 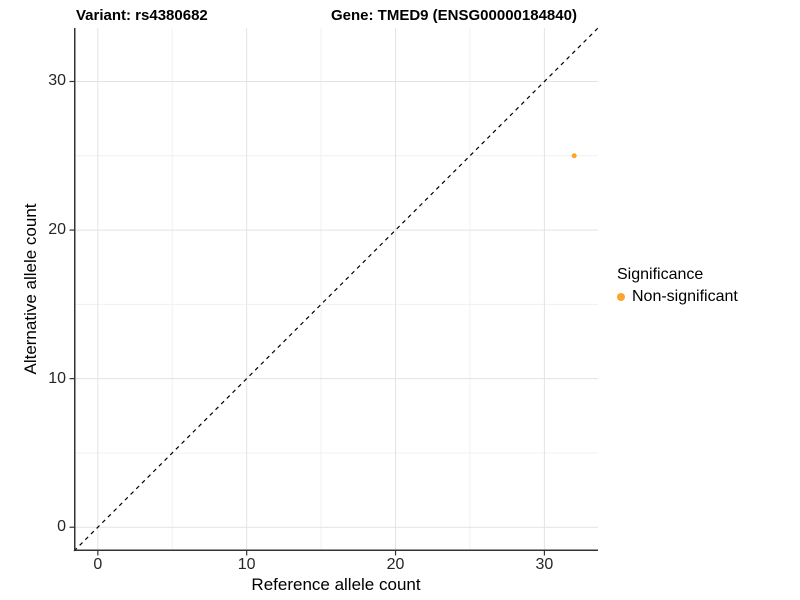 What do you see at coordinates (574, 156) in the screenshot?
I see `data-point` at bounding box center [574, 156].